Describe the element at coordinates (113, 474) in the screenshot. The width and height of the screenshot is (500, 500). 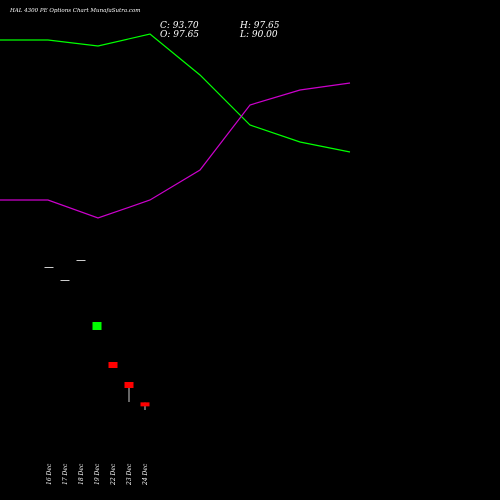
I see `x-tick-label: 22 Dec` at that location.